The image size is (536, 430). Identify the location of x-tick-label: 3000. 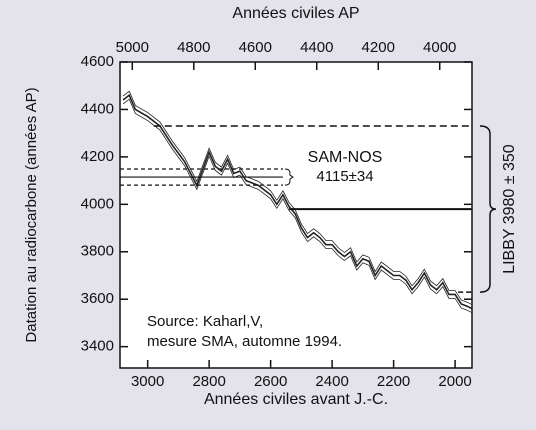
(147, 381).